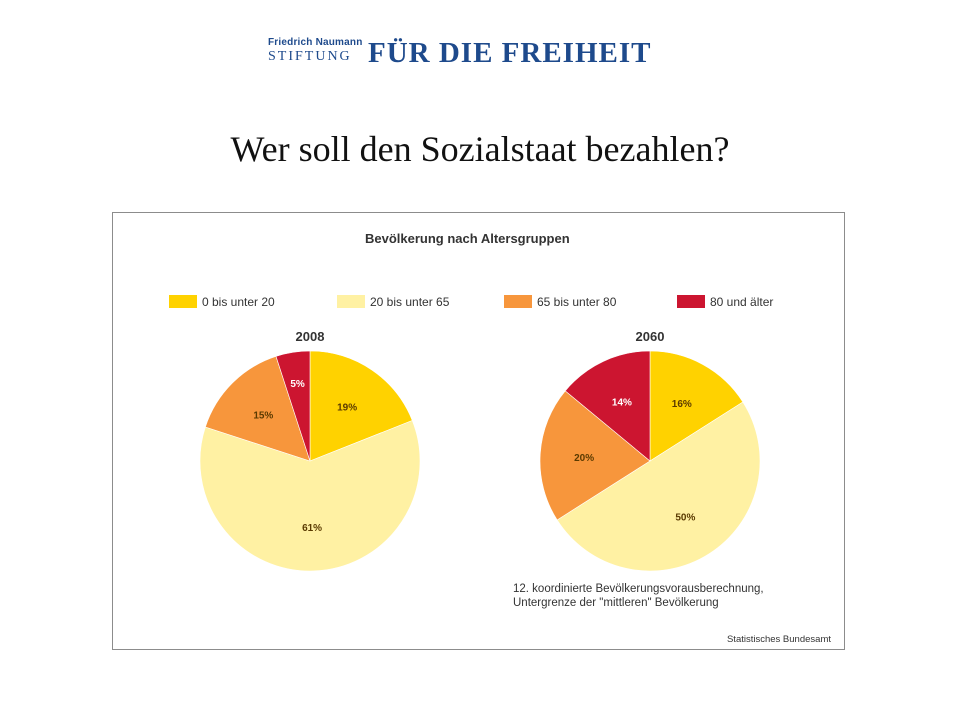 Image resolution: width=960 pixels, height=720 pixels. What do you see at coordinates (607, 406) in the screenshot?
I see `slice-2060-80-und-älter` at bounding box center [607, 406].